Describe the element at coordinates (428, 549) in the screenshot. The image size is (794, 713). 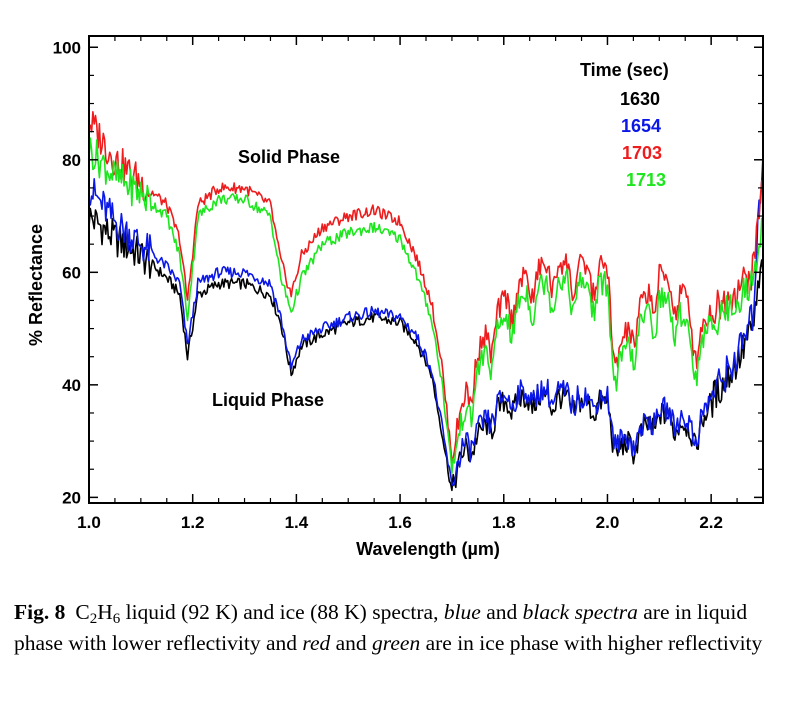
I see `x-axis-label: Wavelength (µm)` at that location.